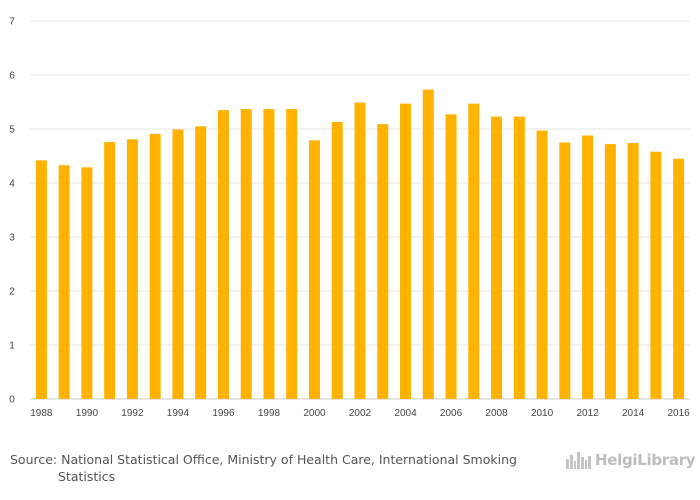 This screenshot has width=700, height=500. Describe the element at coordinates (565, 270) in the screenshot. I see `bar-2011` at that location.